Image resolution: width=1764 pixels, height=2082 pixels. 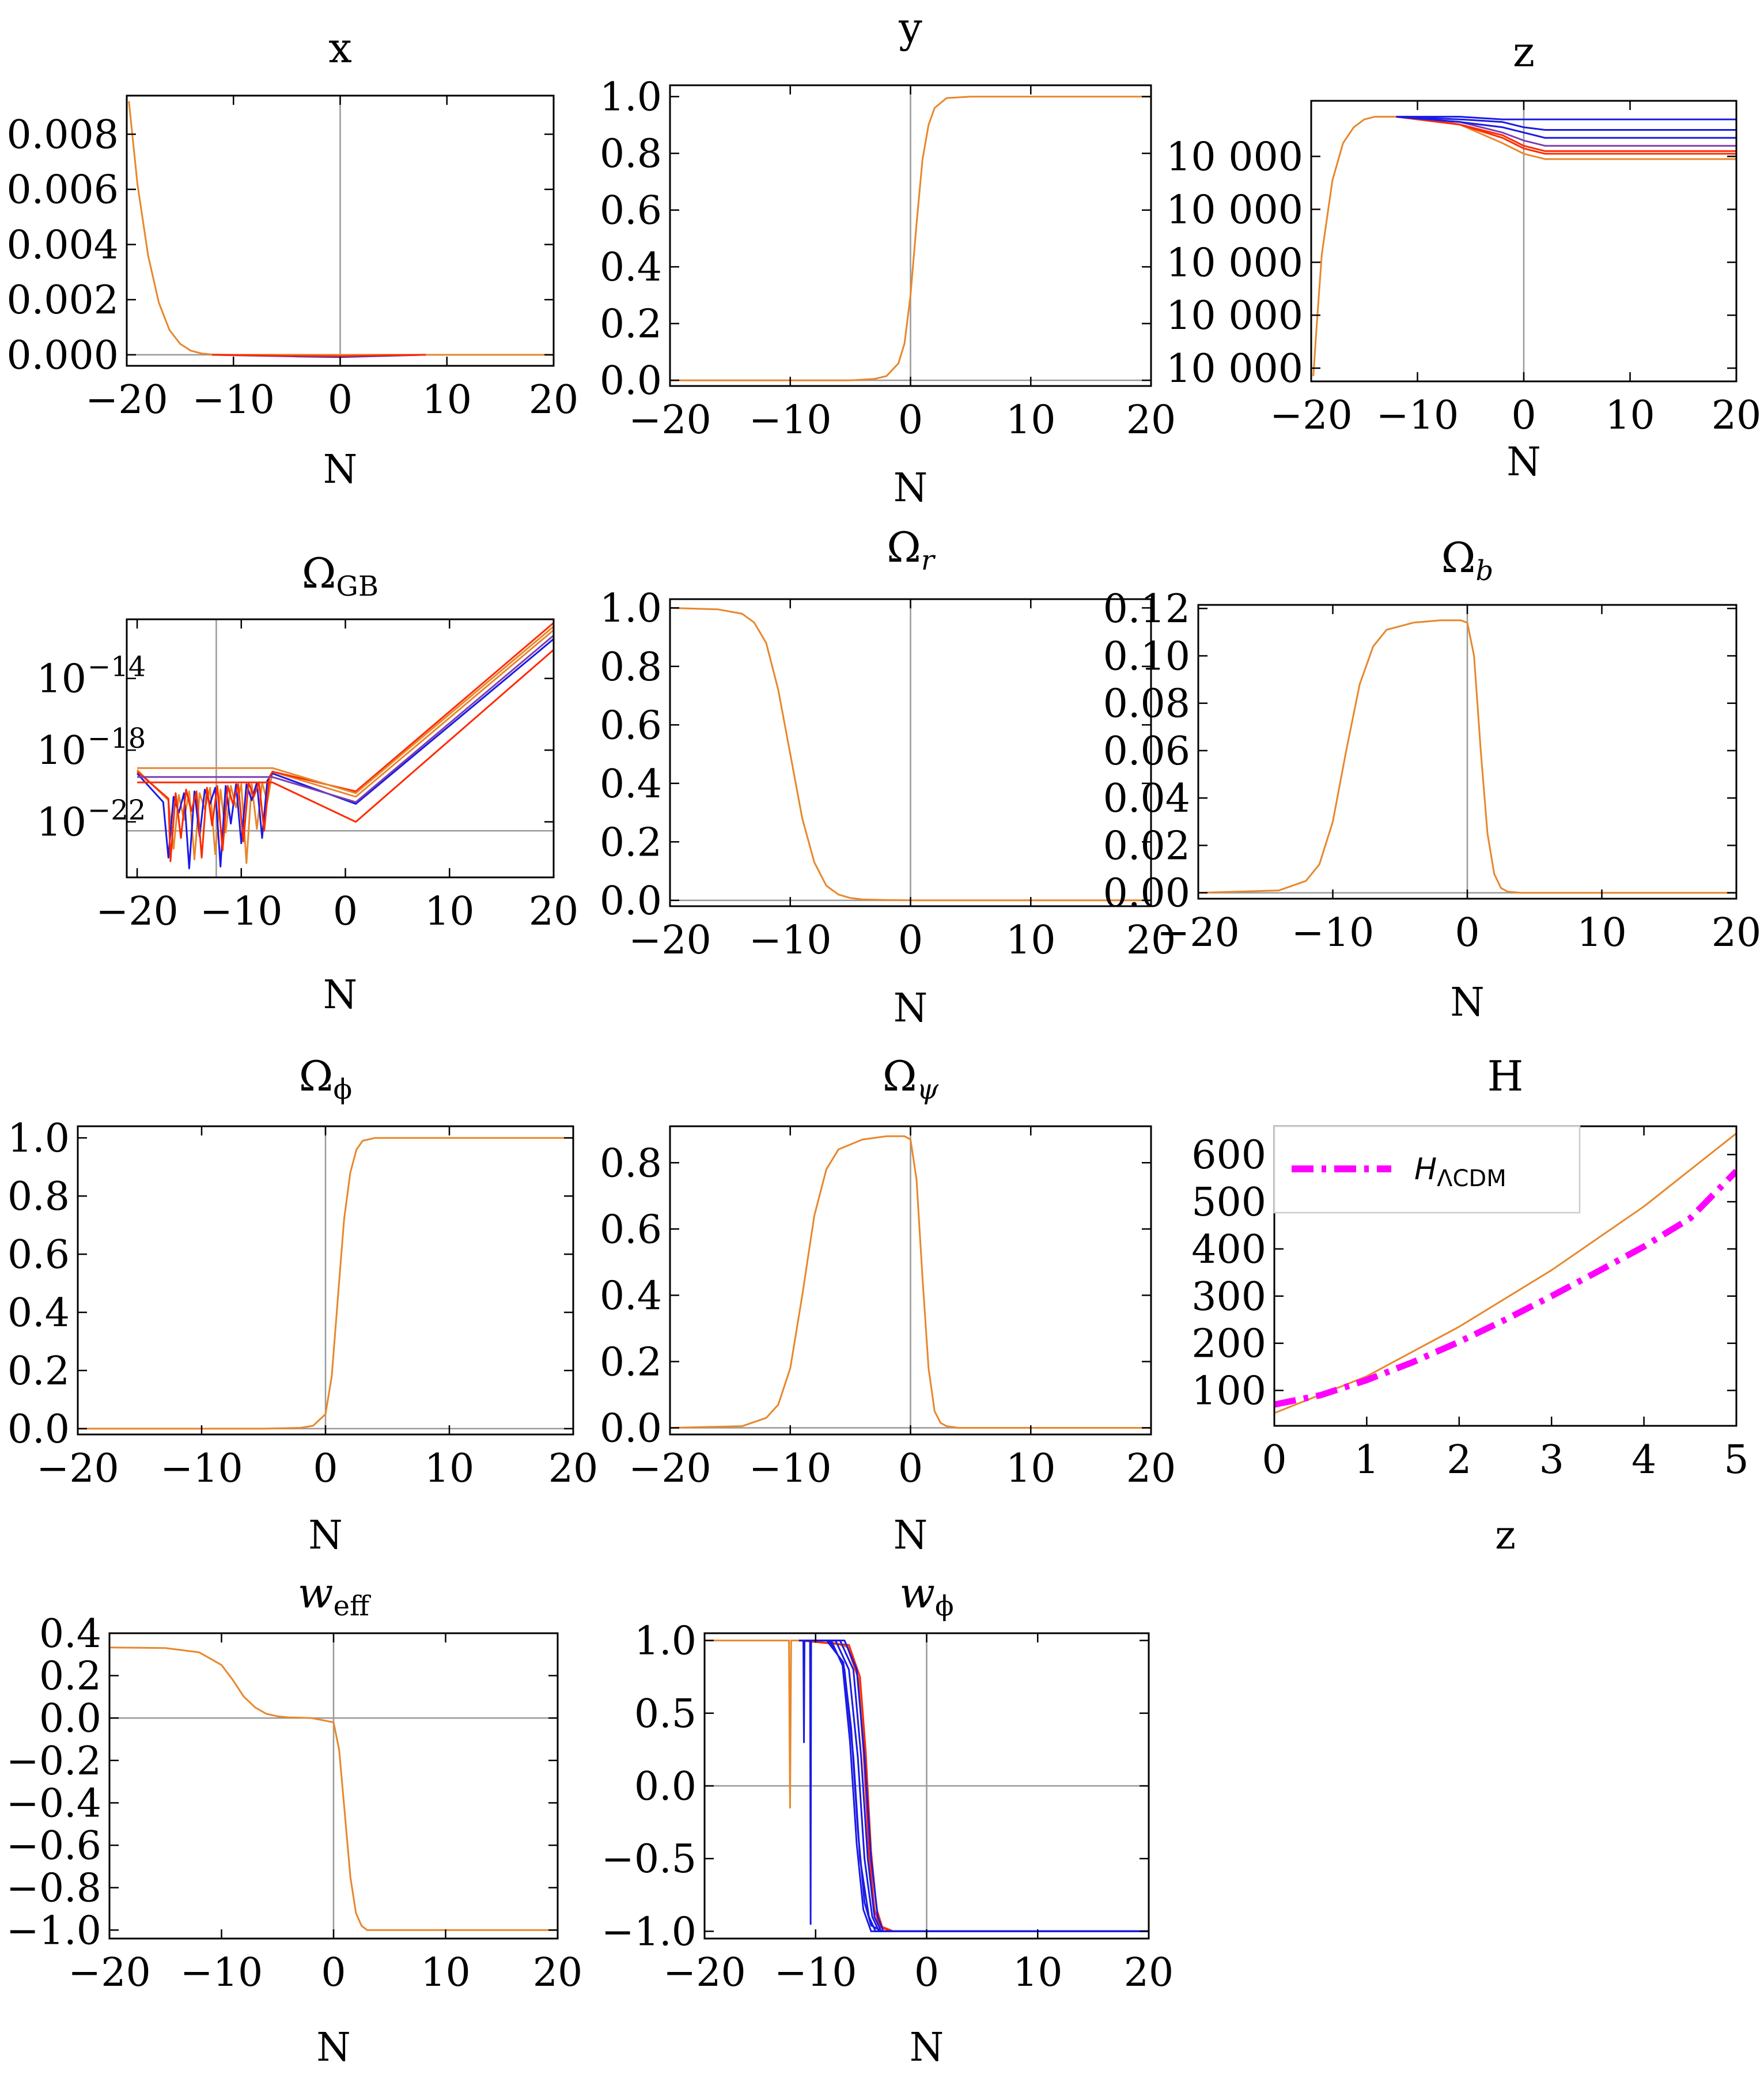 What do you see at coordinates (1146, 752) in the screenshot?
I see `y-tick-label: 0.06` at bounding box center [1146, 752].